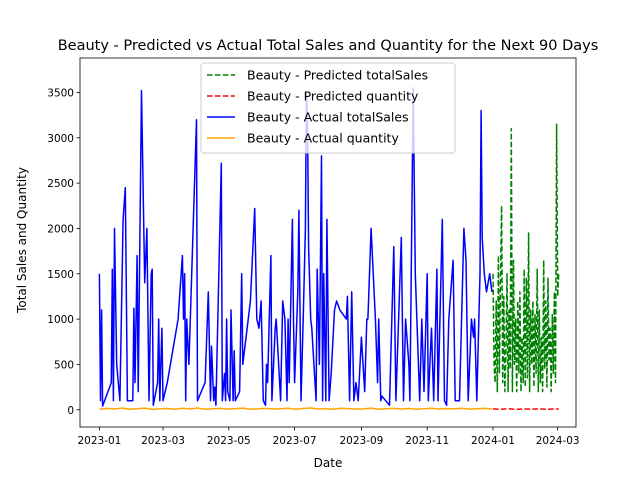  I want to click on y-tick-label: 500, so click(64, 365).